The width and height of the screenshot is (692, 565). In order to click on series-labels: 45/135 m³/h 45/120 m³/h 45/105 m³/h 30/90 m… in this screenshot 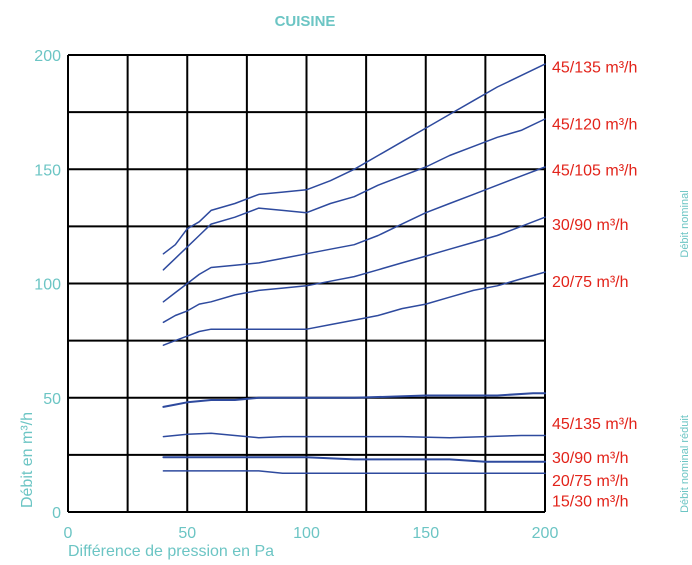, I will do `click(594, 284)`.